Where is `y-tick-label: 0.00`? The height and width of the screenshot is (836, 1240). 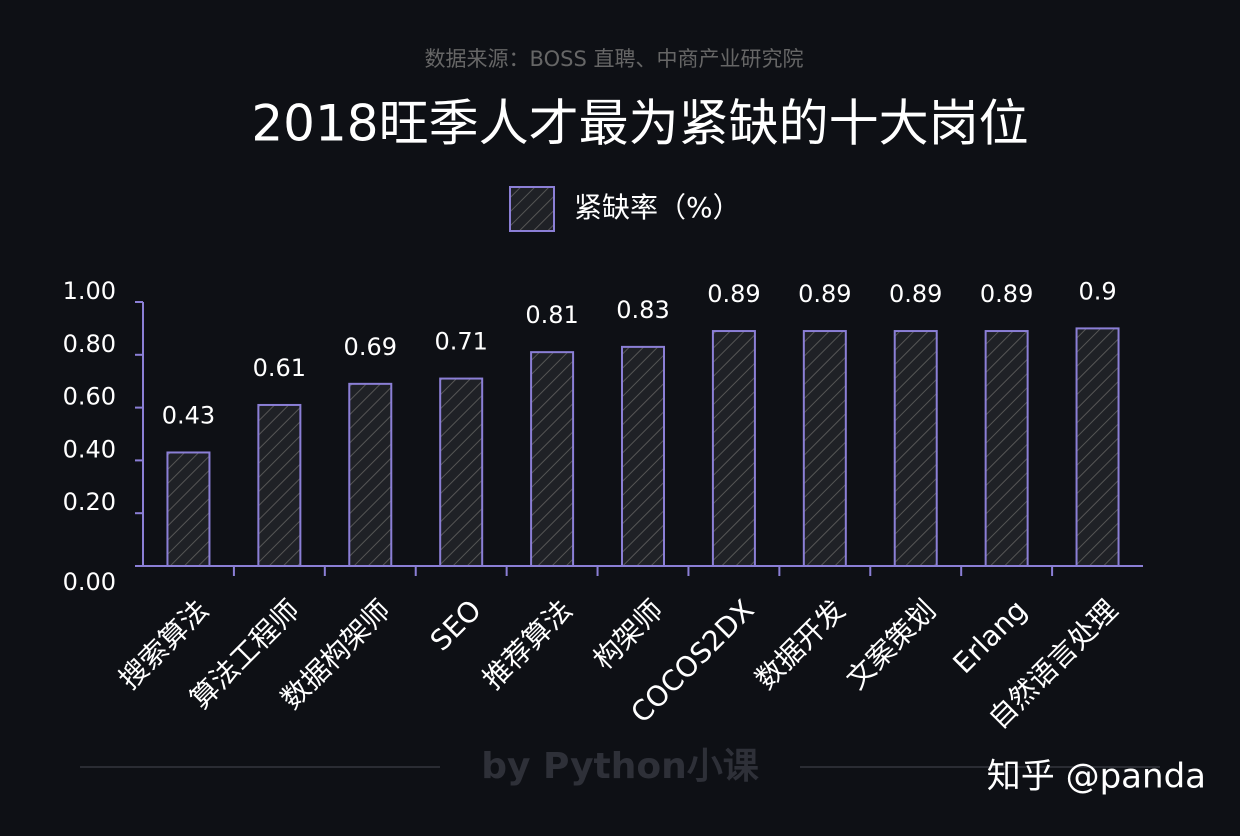
y-tick-label: 0.00 is located at coordinates (89, 582).